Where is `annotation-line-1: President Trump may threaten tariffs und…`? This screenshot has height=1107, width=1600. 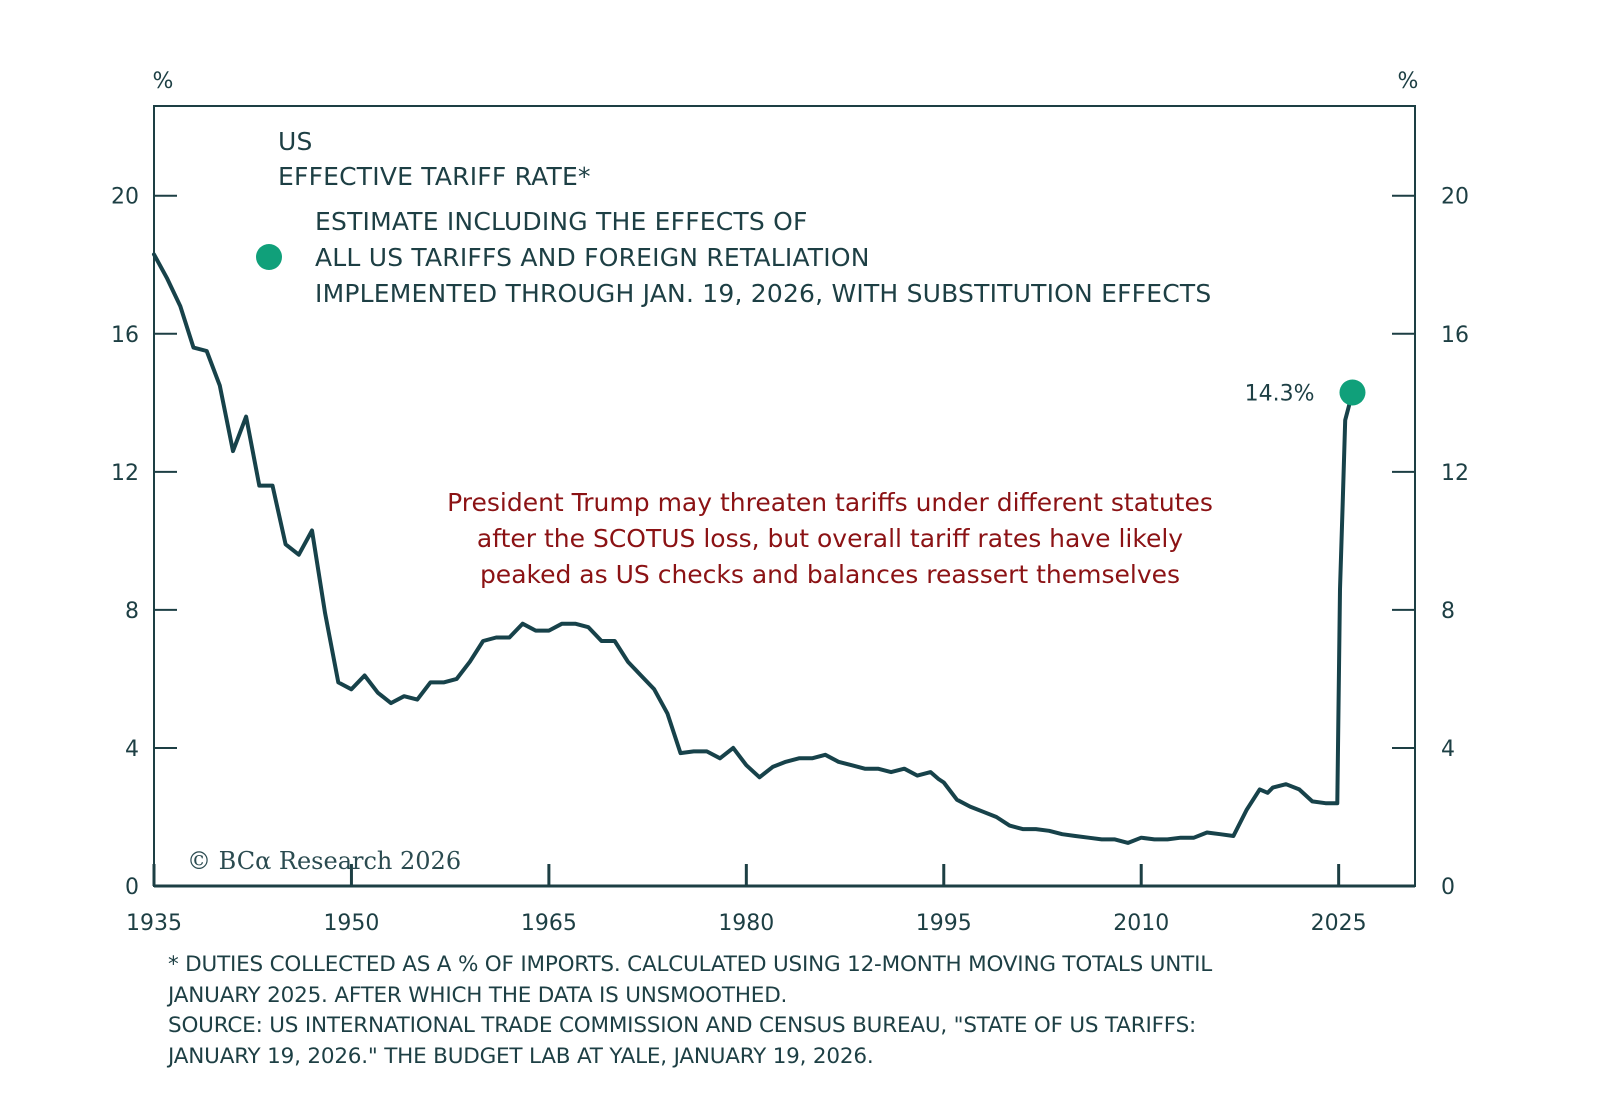
annotation-line-1: President Trump may threaten tariffs und… is located at coordinates (830, 502).